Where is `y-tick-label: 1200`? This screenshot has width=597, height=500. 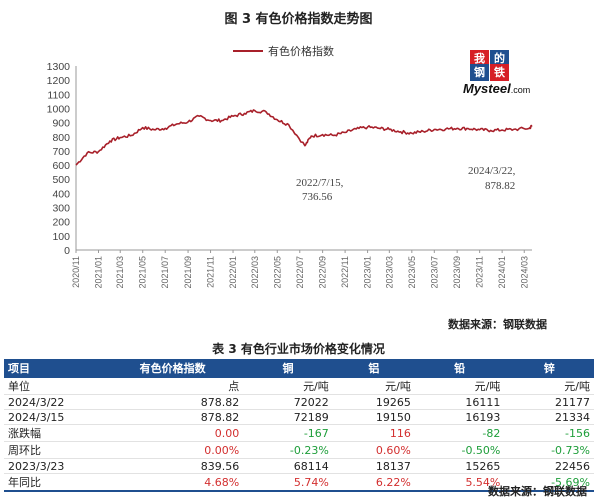 y-tick-label: 1200 is located at coordinates (59, 81).